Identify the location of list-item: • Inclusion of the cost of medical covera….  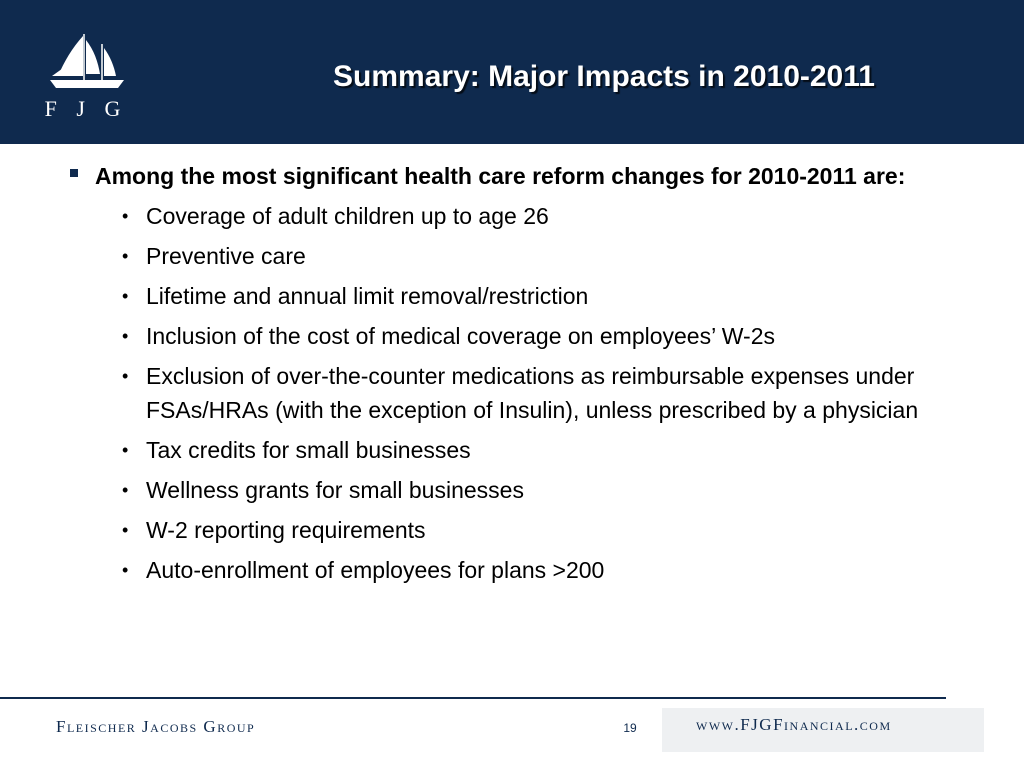
(567, 336).